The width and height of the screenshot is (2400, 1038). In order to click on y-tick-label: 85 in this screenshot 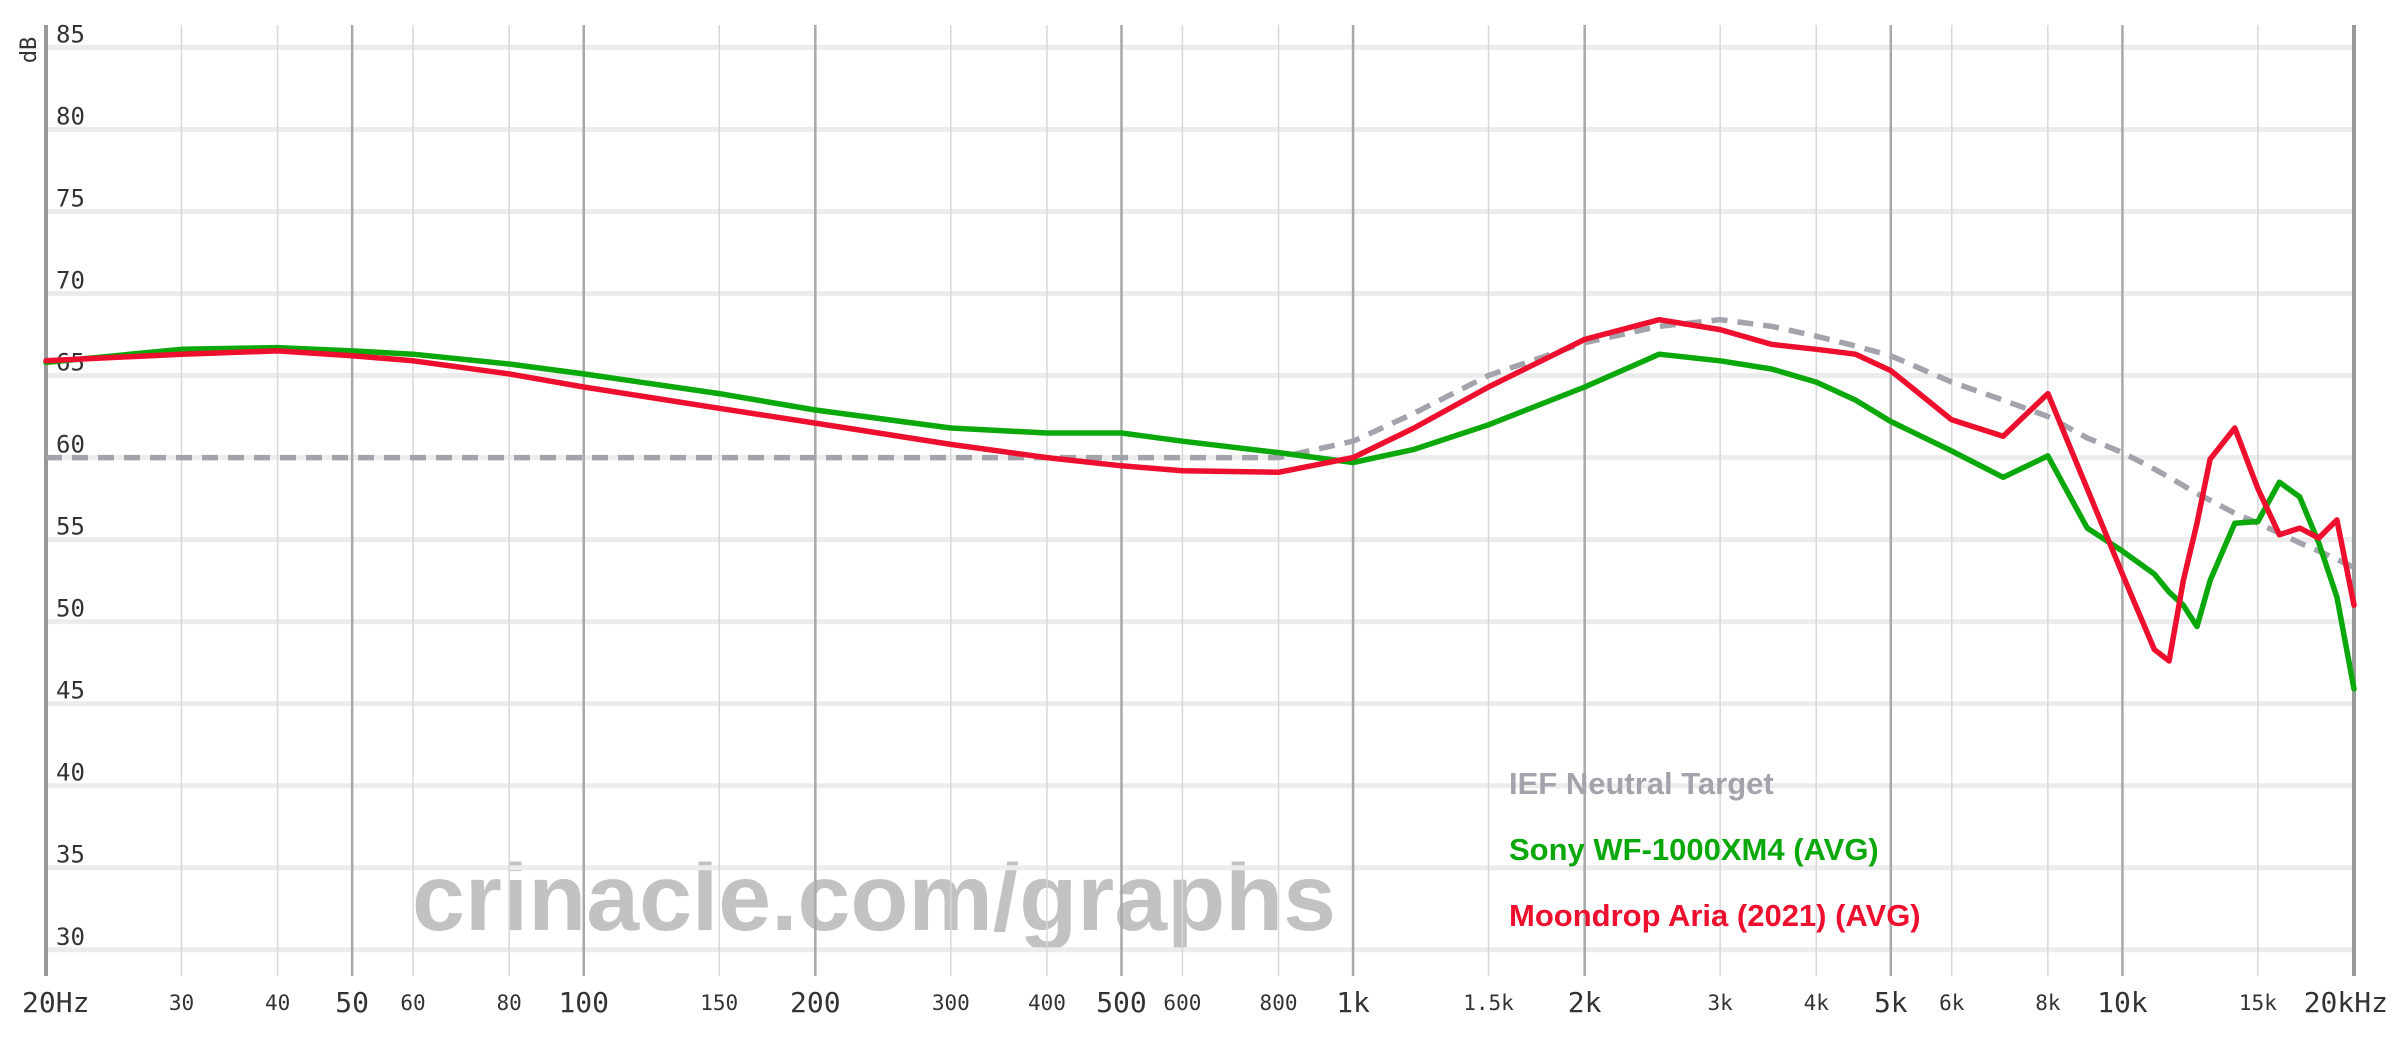, I will do `click(70, 34)`.